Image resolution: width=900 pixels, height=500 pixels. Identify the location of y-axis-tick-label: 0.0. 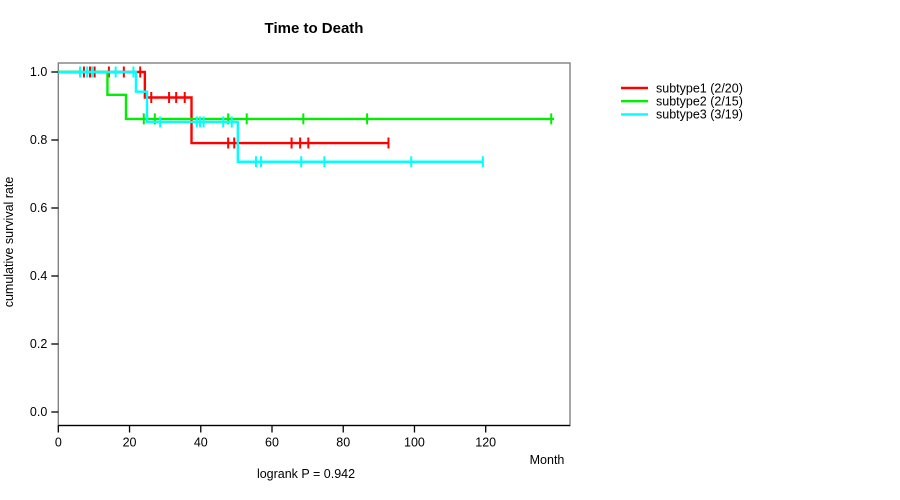
(38, 412).